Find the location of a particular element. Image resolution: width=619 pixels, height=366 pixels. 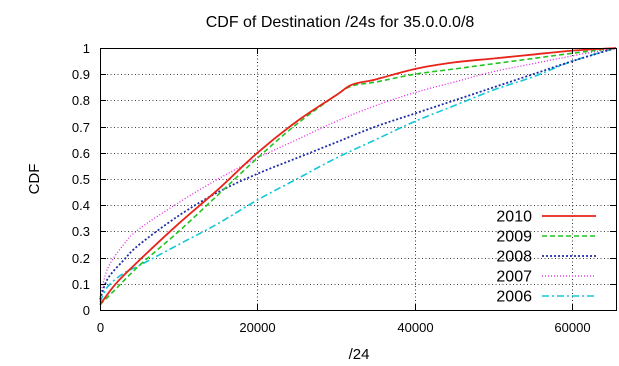

y-tick-label: 0.2 is located at coordinates (81, 258).